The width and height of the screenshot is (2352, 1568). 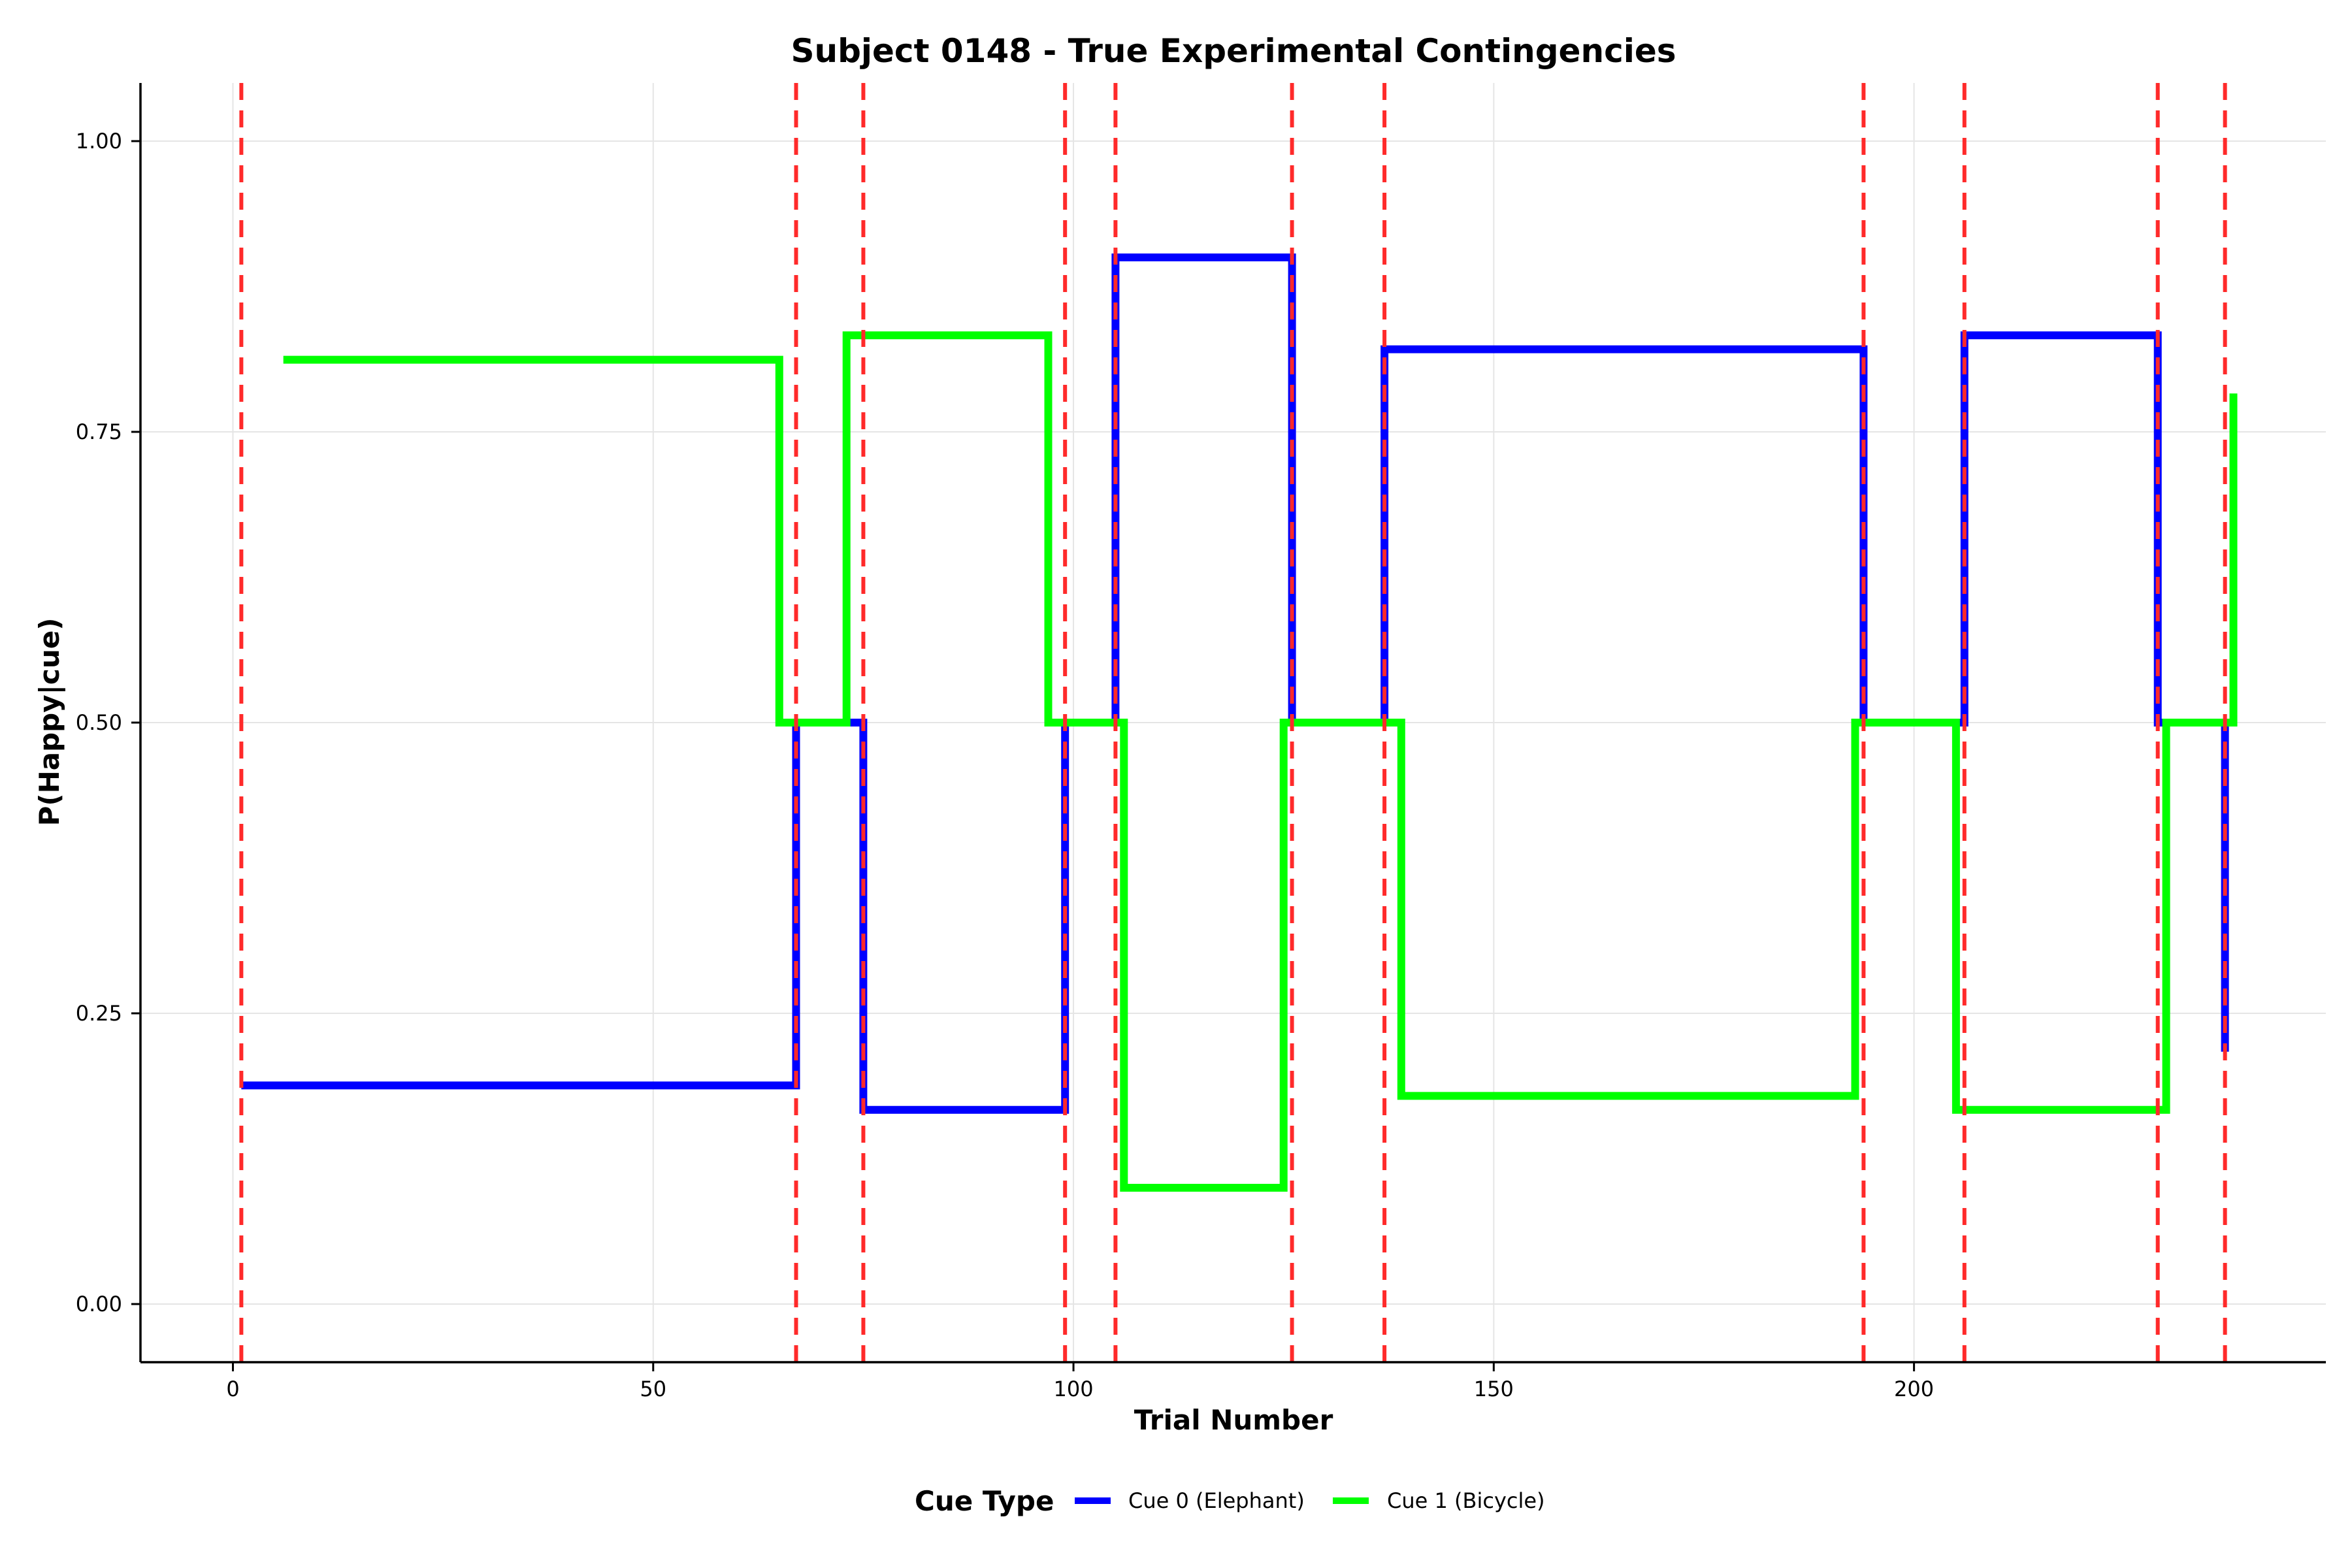 I want to click on y-tick-label: 0.75, so click(x=99, y=431).